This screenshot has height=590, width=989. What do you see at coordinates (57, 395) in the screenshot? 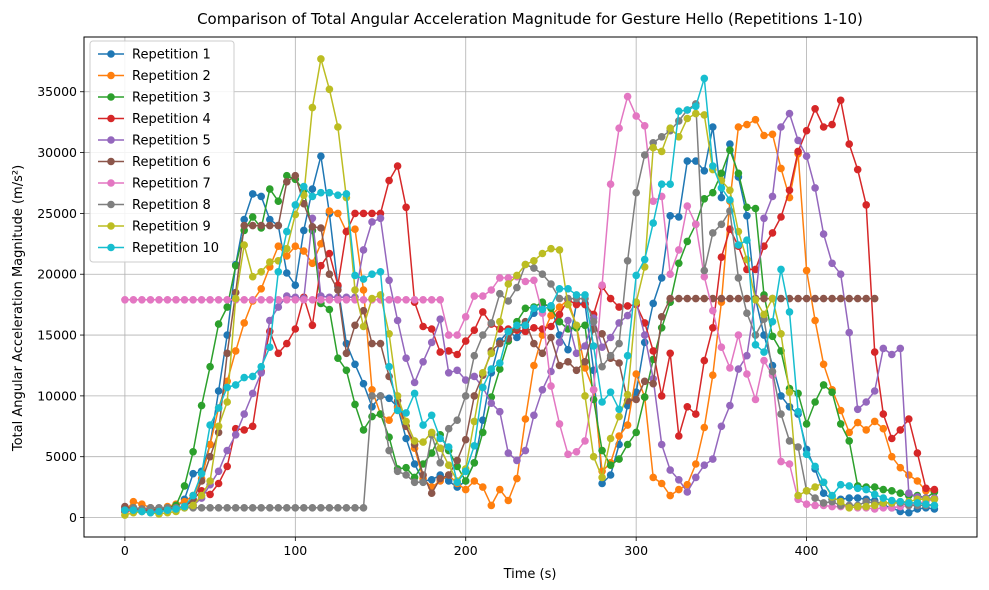
I see `y-tick-label: 10000` at bounding box center [57, 395].